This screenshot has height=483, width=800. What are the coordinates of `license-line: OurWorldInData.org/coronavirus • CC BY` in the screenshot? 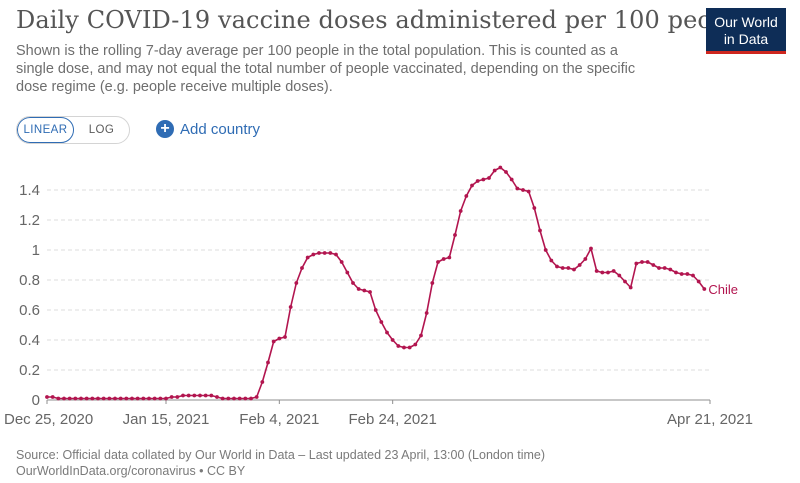 It's located at (131, 471).